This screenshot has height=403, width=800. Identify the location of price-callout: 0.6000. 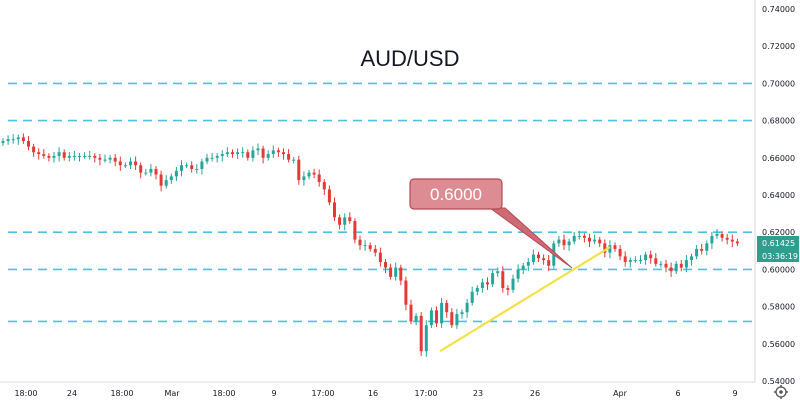
(491, 223).